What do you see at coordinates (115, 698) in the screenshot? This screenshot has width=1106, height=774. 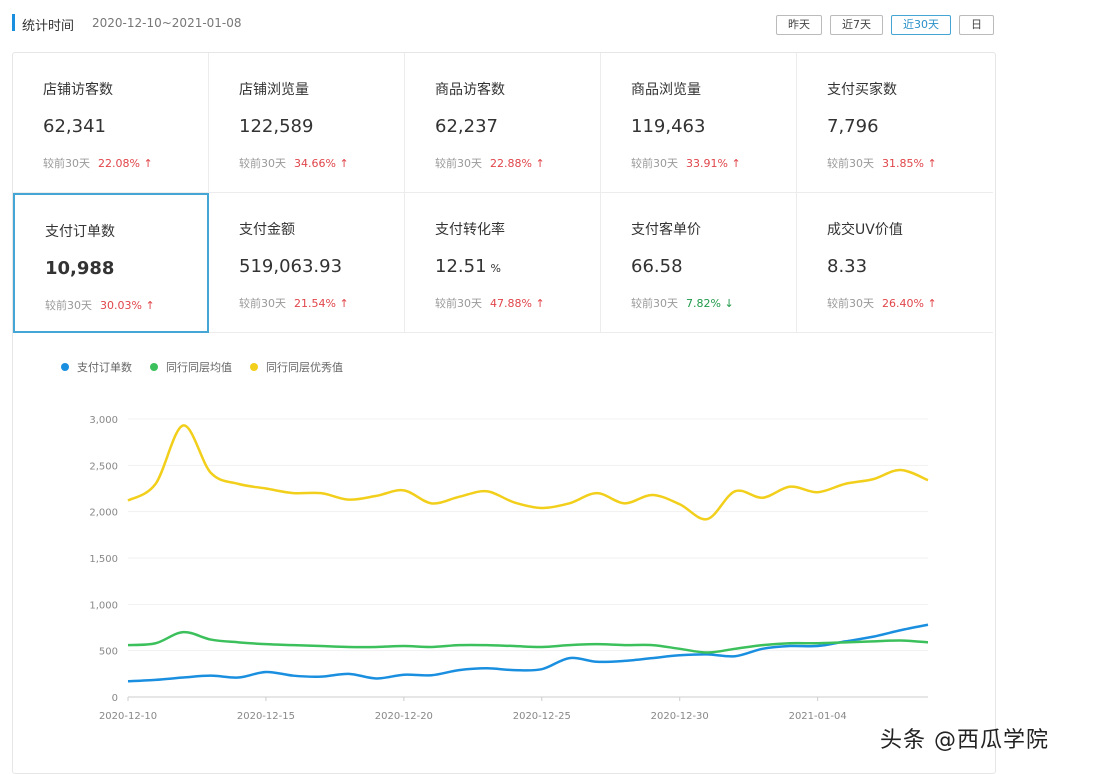 I see `y-tick-label: 0` at bounding box center [115, 698].